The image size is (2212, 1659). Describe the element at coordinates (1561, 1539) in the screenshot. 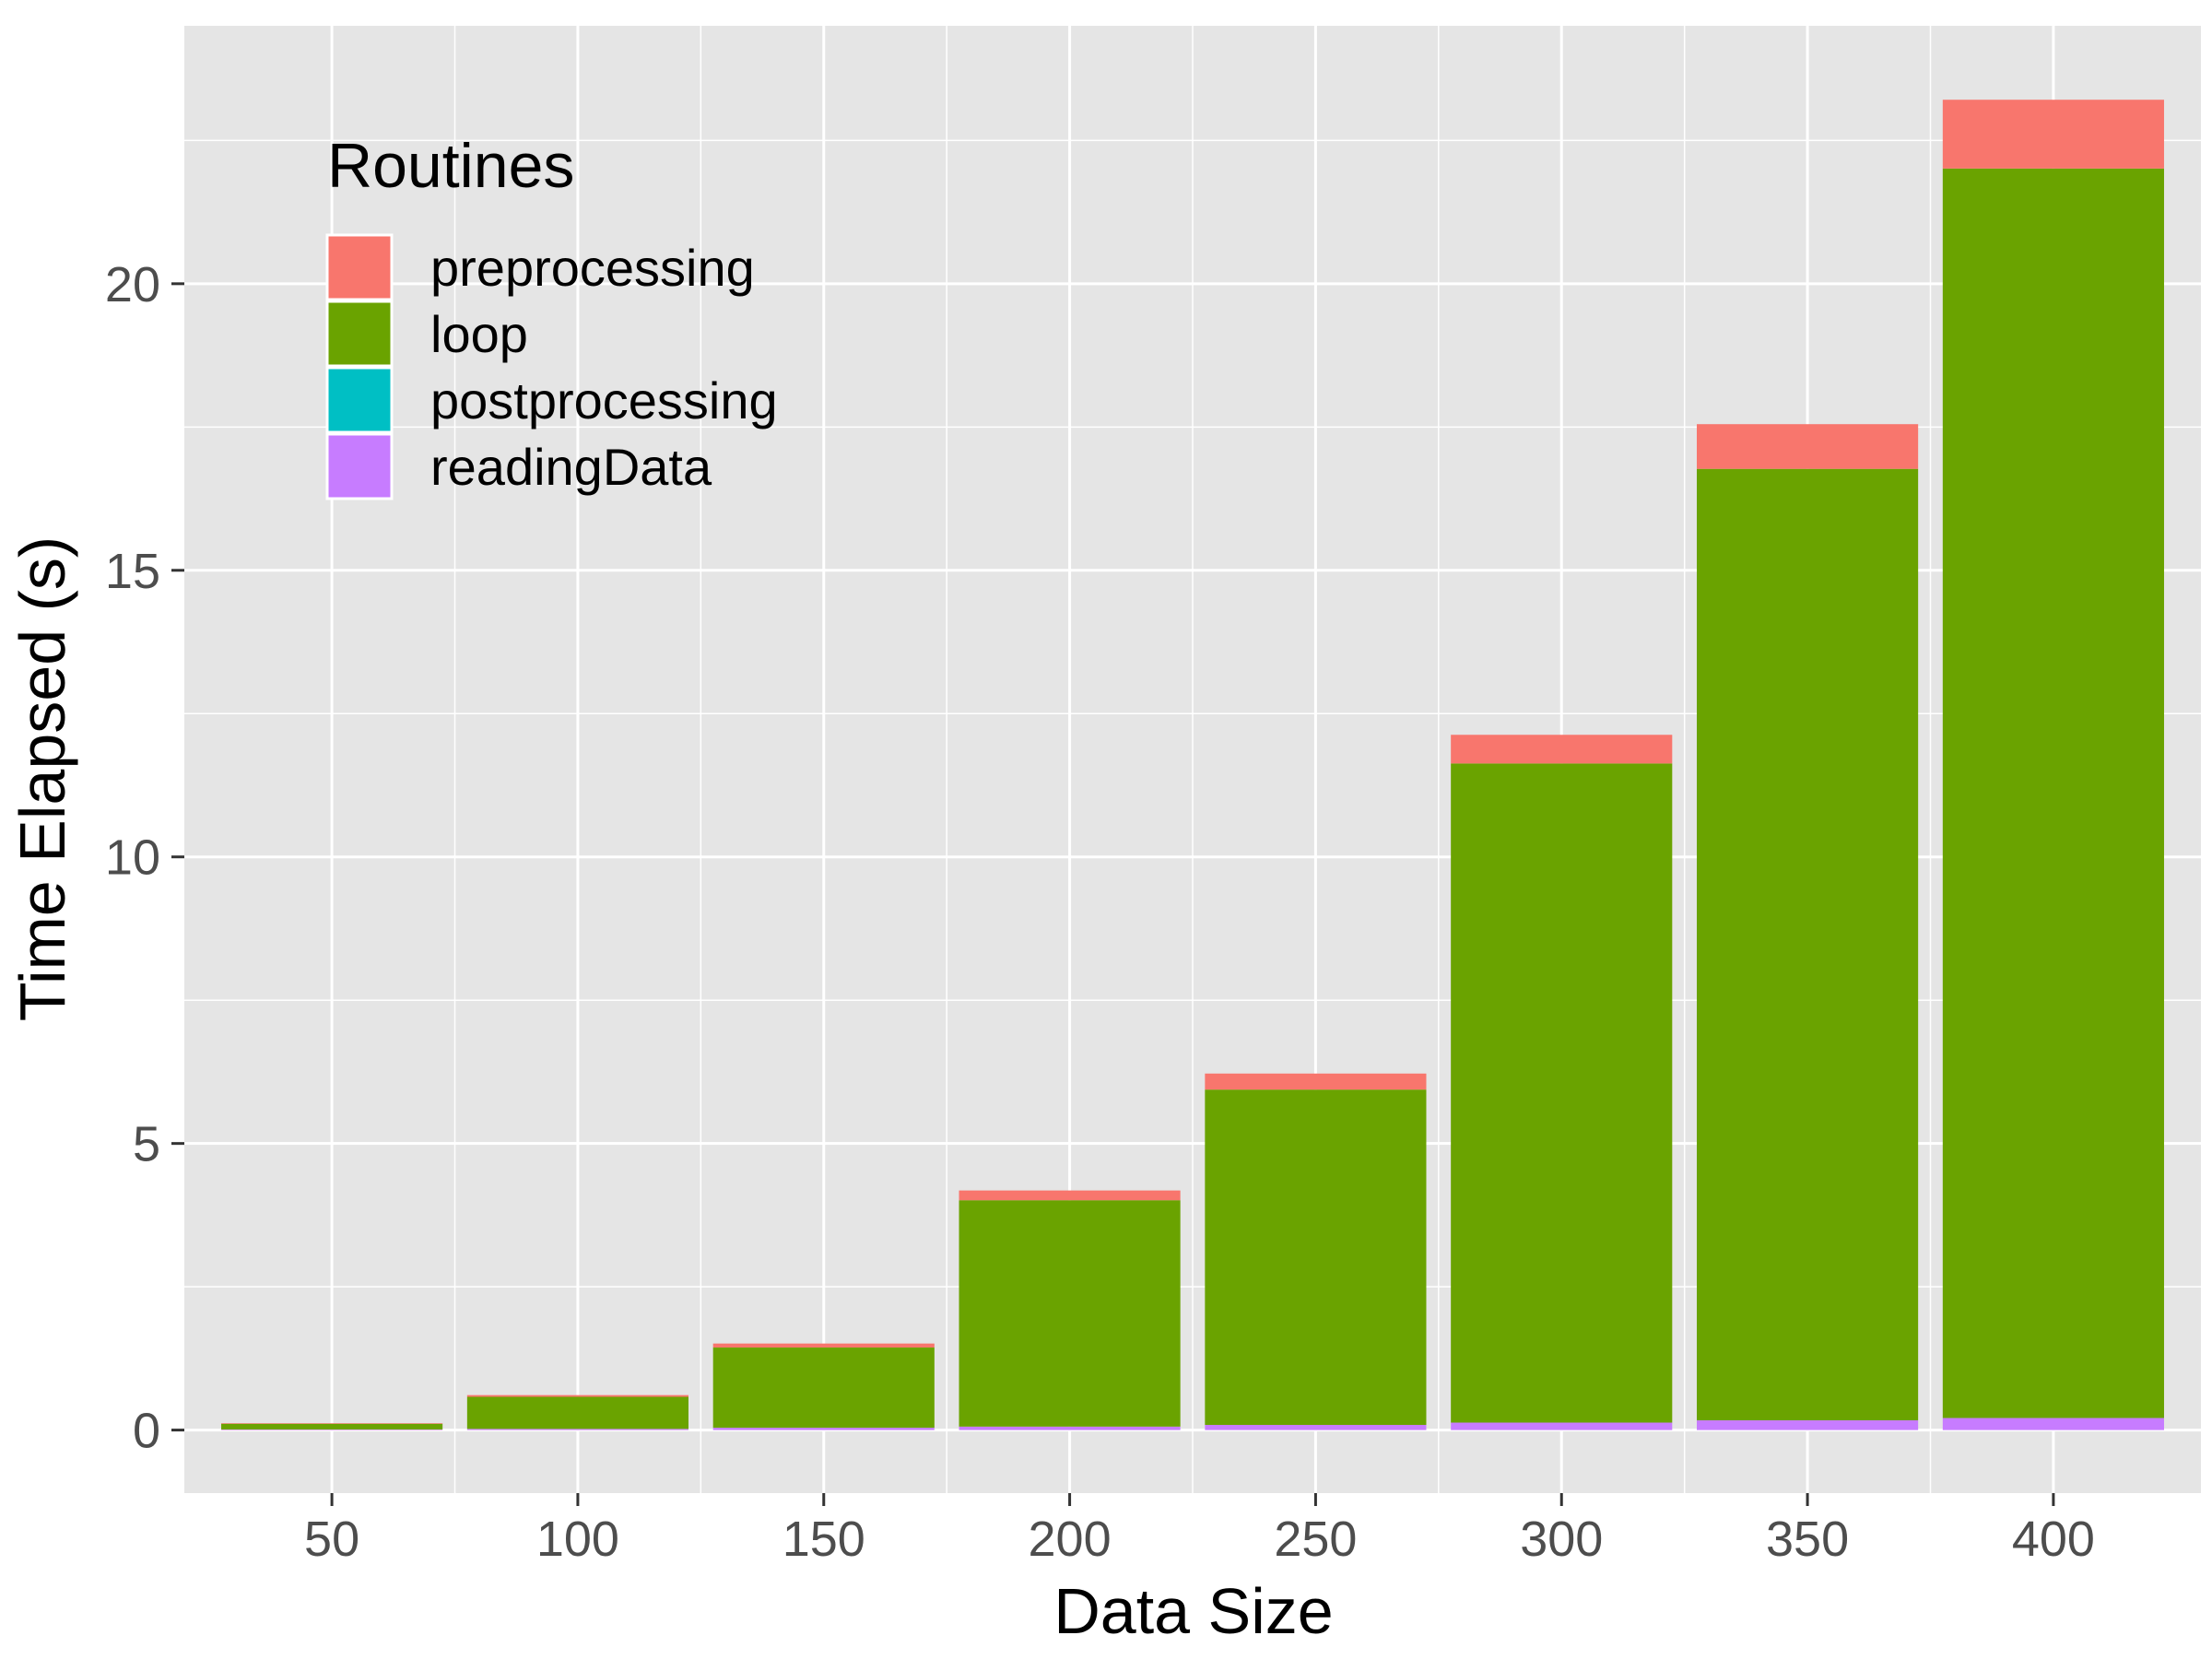

I see `x-tick-label: 300` at that location.